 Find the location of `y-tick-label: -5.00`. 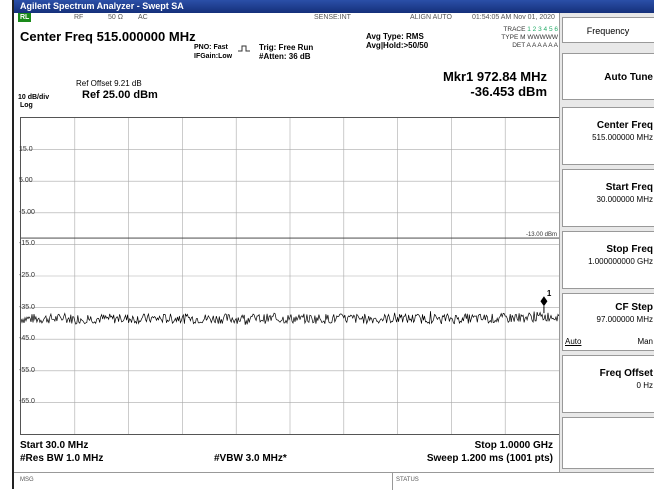

y-tick-label: -5.00 is located at coordinates (27, 212).